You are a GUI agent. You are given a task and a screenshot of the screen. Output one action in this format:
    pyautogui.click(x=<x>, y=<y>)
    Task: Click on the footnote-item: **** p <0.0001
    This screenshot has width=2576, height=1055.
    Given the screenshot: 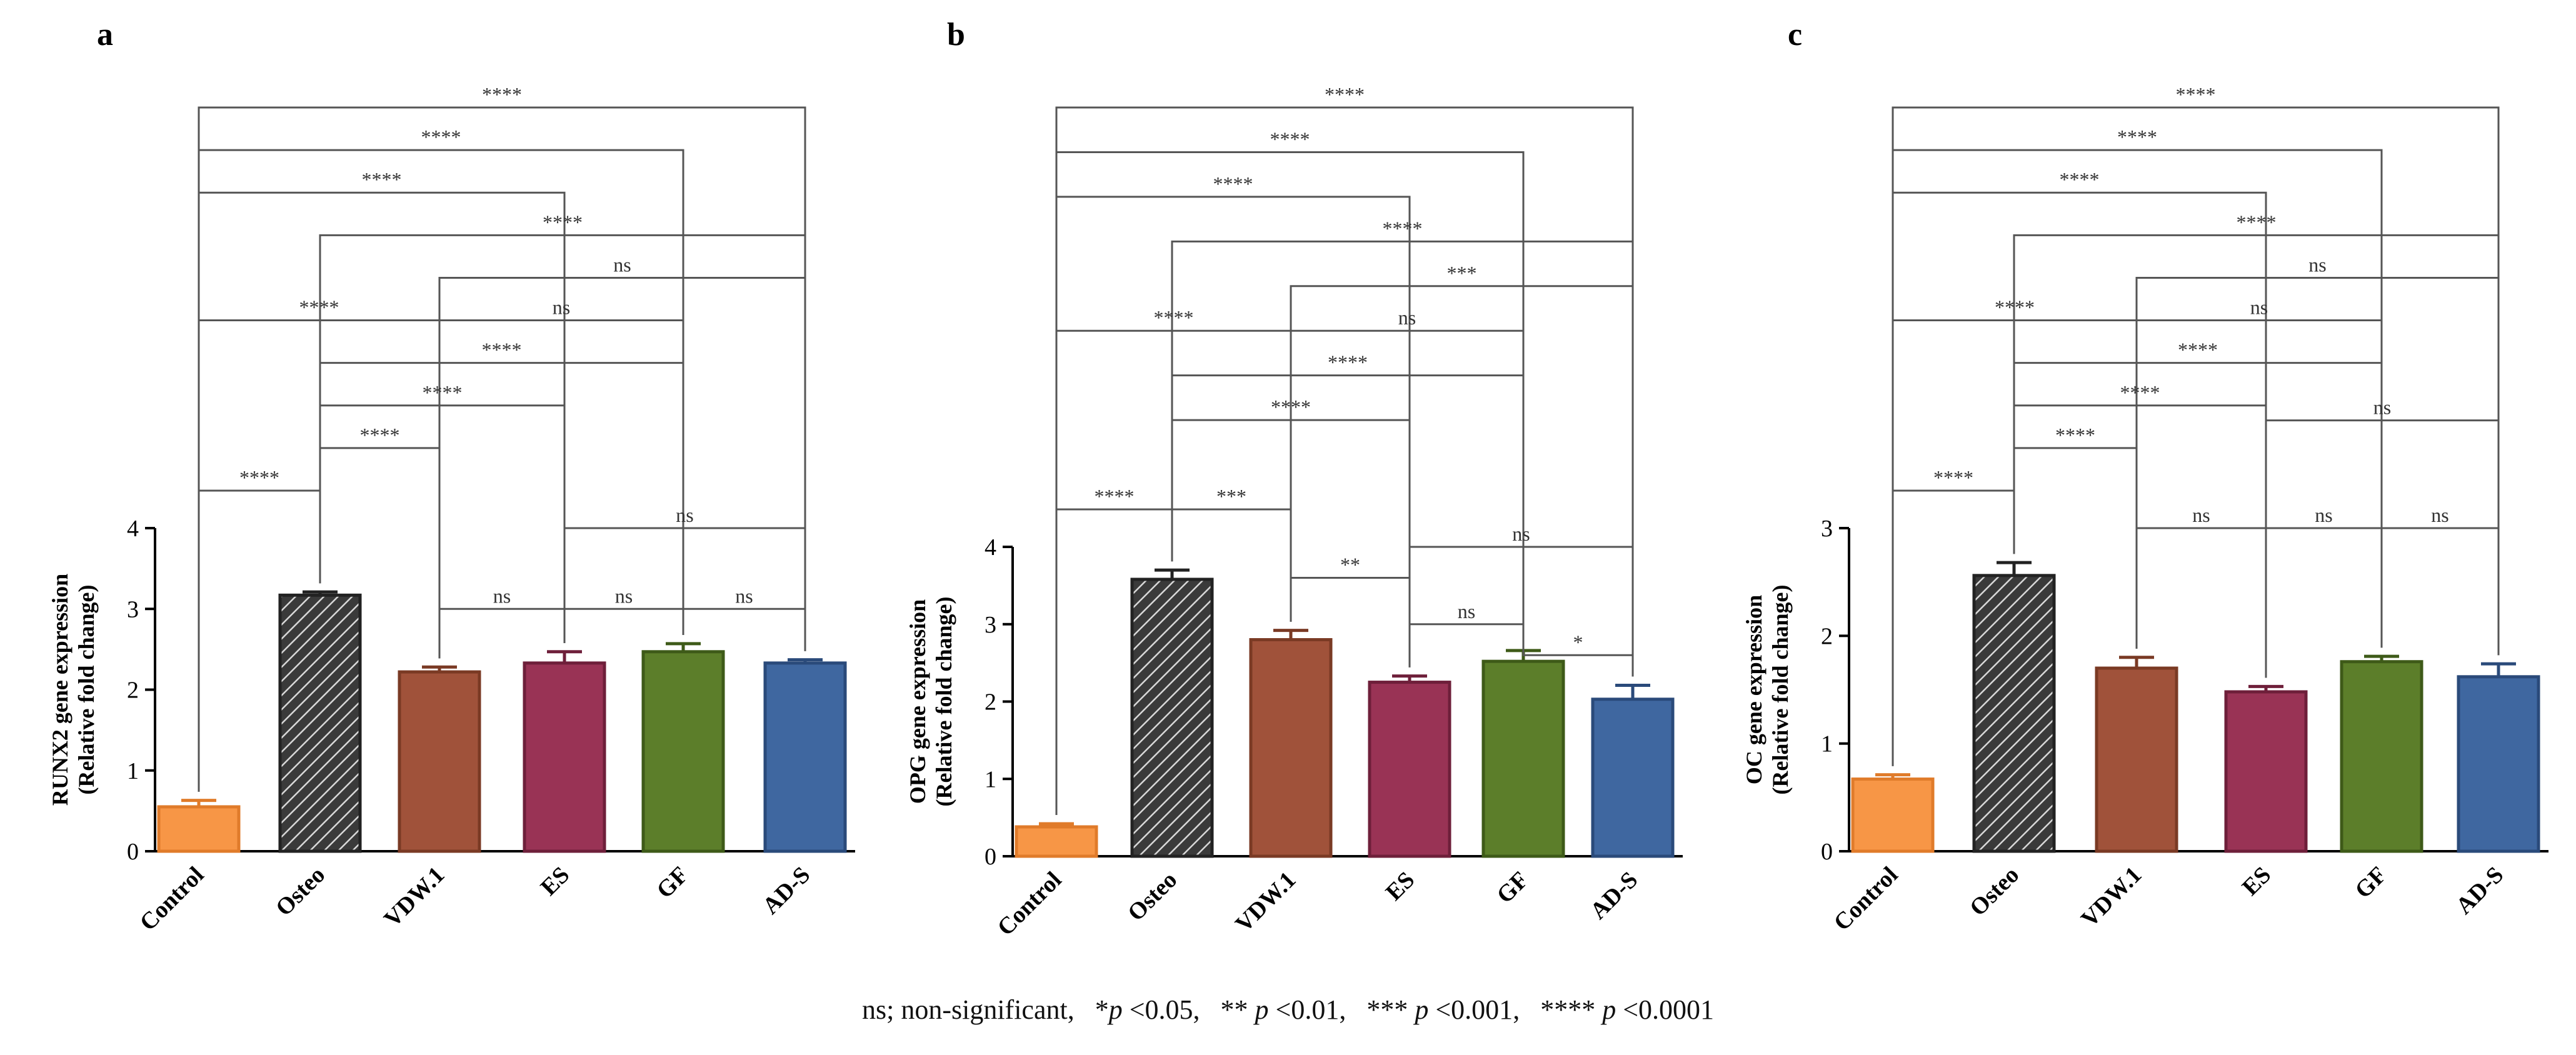 What is the action you would take?
    pyautogui.click(x=1627, y=1009)
    